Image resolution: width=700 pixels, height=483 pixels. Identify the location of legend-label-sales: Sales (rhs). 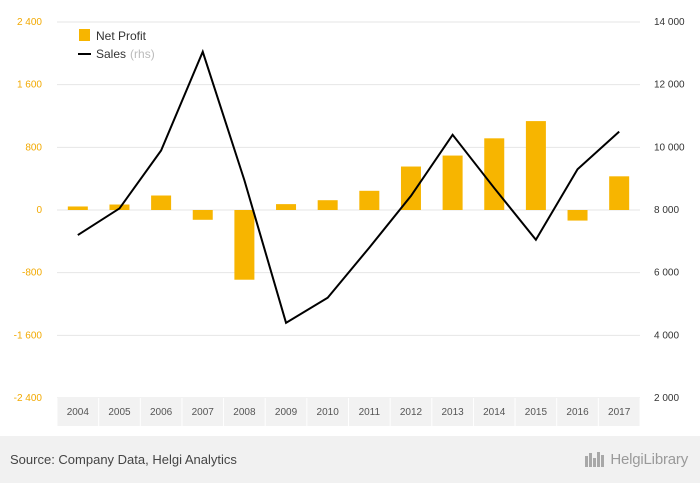
(125, 54).